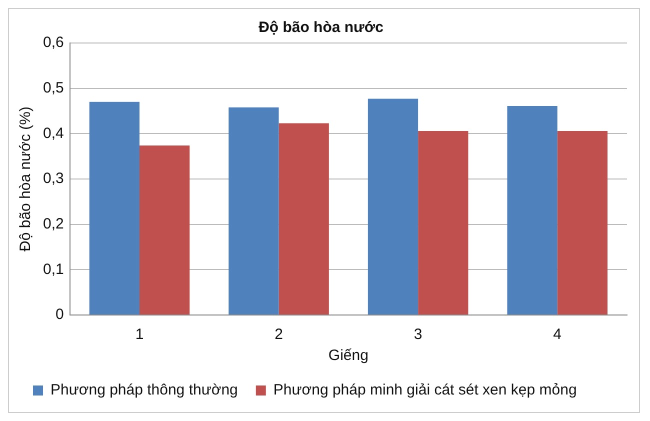 The image size is (650, 421). What do you see at coordinates (53, 43) in the screenshot?
I see `y-tick-label: 0,6` at bounding box center [53, 43].